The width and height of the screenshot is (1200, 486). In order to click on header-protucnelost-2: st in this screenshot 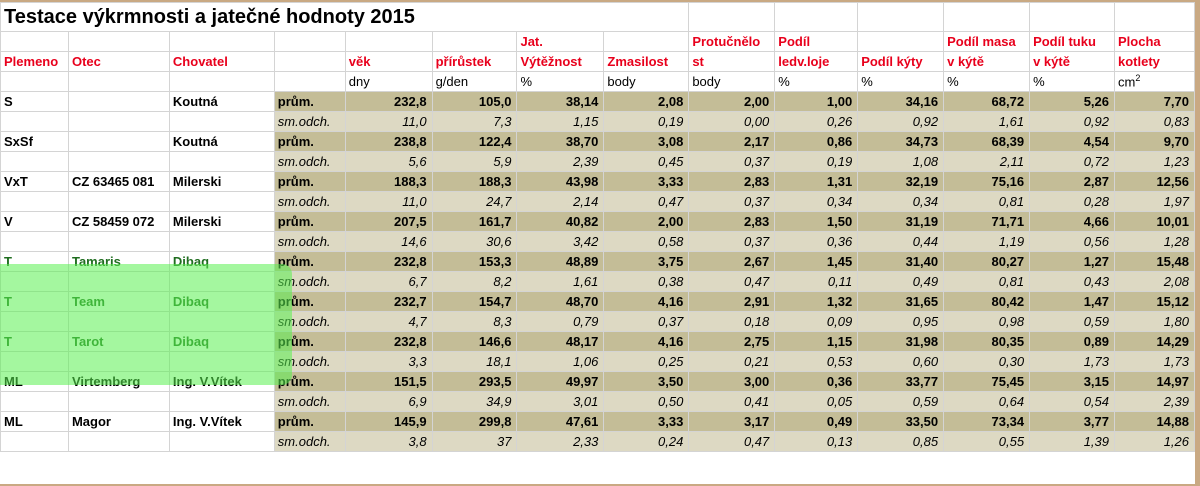, I will do `click(732, 61)`.